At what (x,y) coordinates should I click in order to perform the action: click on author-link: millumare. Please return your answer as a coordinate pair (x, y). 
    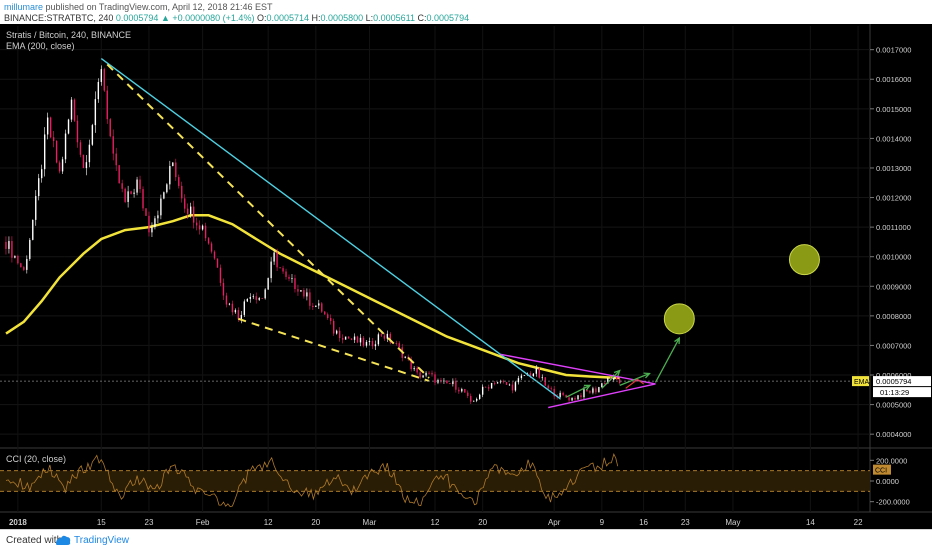
    Looking at the image, I should click on (24, 7).